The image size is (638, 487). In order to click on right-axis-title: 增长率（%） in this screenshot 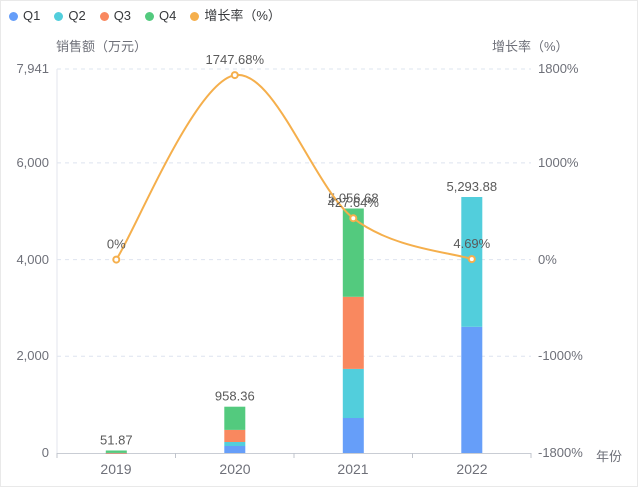, I will do `click(530, 46)`.